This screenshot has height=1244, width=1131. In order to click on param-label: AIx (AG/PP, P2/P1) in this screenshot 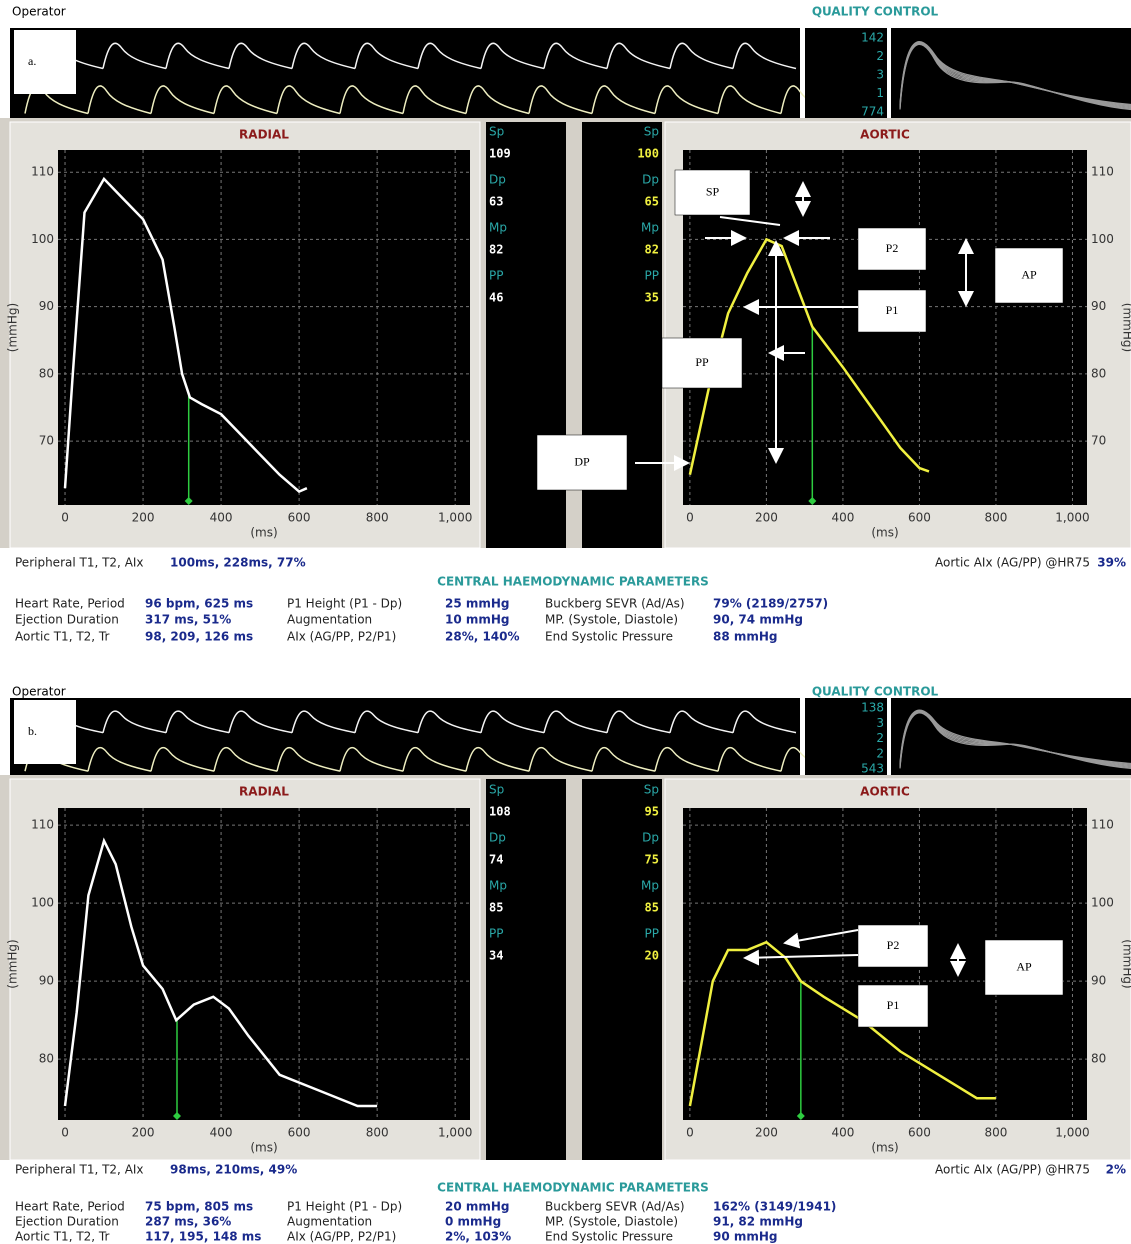, I will do `click(341, 637)`.